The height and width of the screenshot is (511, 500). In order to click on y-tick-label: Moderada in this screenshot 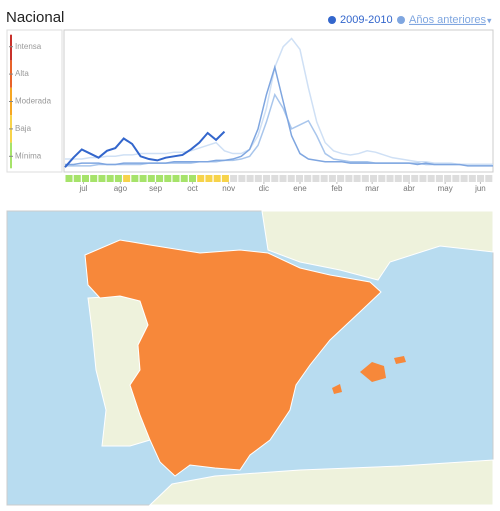, I will do `click(33, 101)`.